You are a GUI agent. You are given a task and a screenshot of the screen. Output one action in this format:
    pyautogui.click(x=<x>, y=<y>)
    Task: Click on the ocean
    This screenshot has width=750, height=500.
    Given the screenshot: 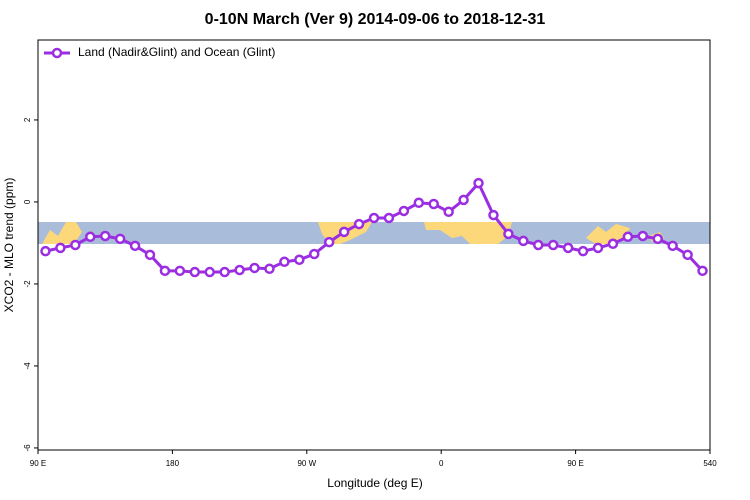 What is the action you would take?
    pyautogui.click(x=374, y=233)
    